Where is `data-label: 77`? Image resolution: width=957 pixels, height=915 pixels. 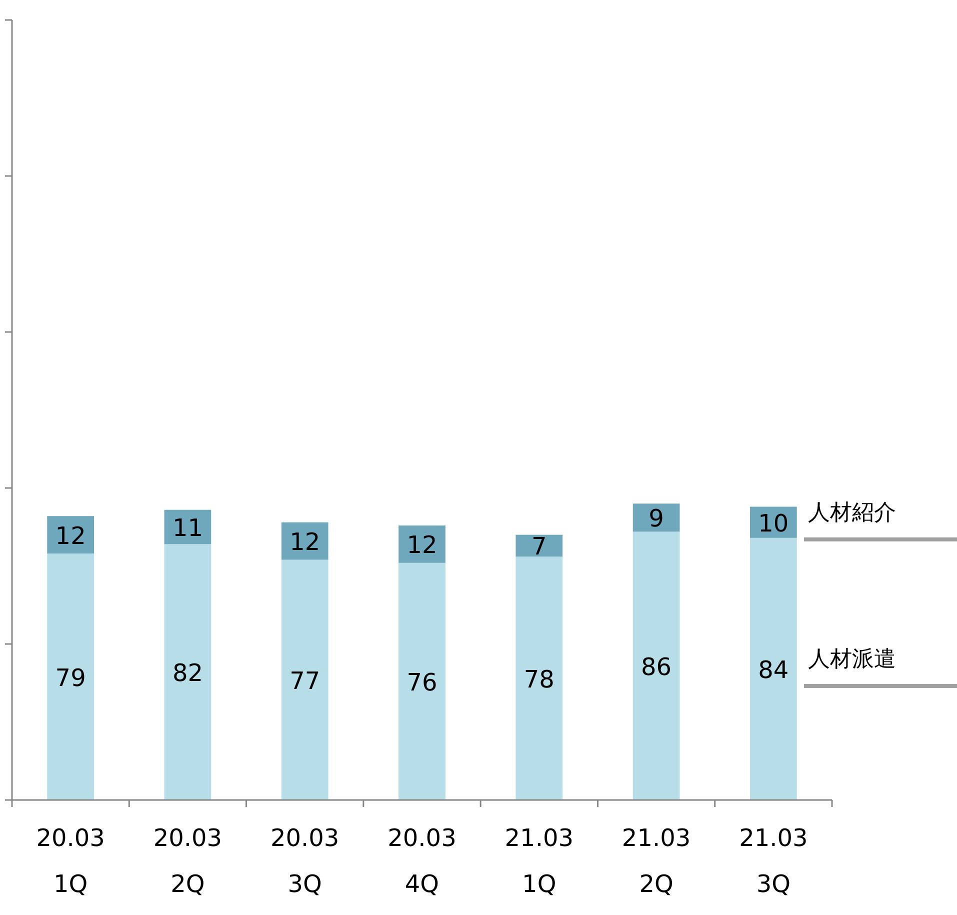 data-label: 77 is located at coordinates (305, 680).